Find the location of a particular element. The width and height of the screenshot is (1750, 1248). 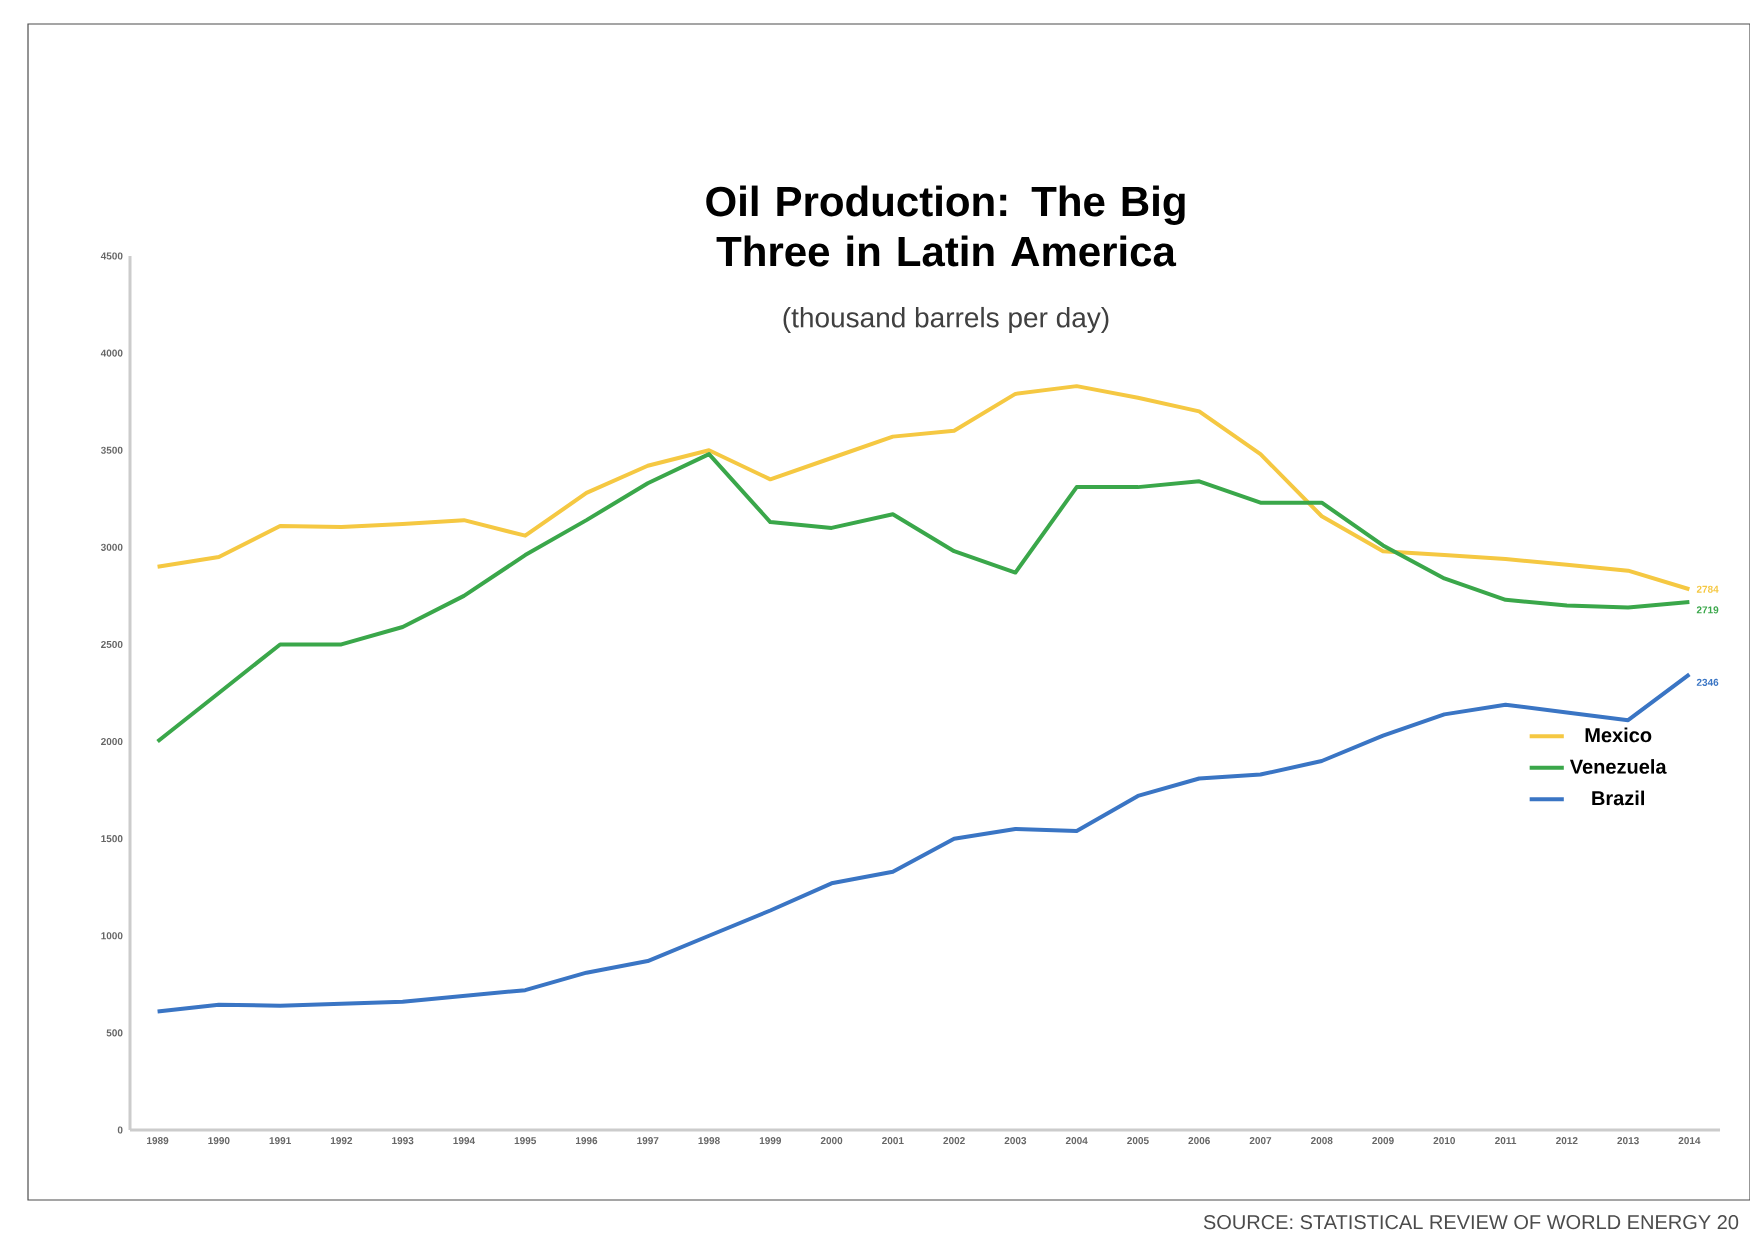

legend-label: Venezuela is located at coordinates (1618, 766).